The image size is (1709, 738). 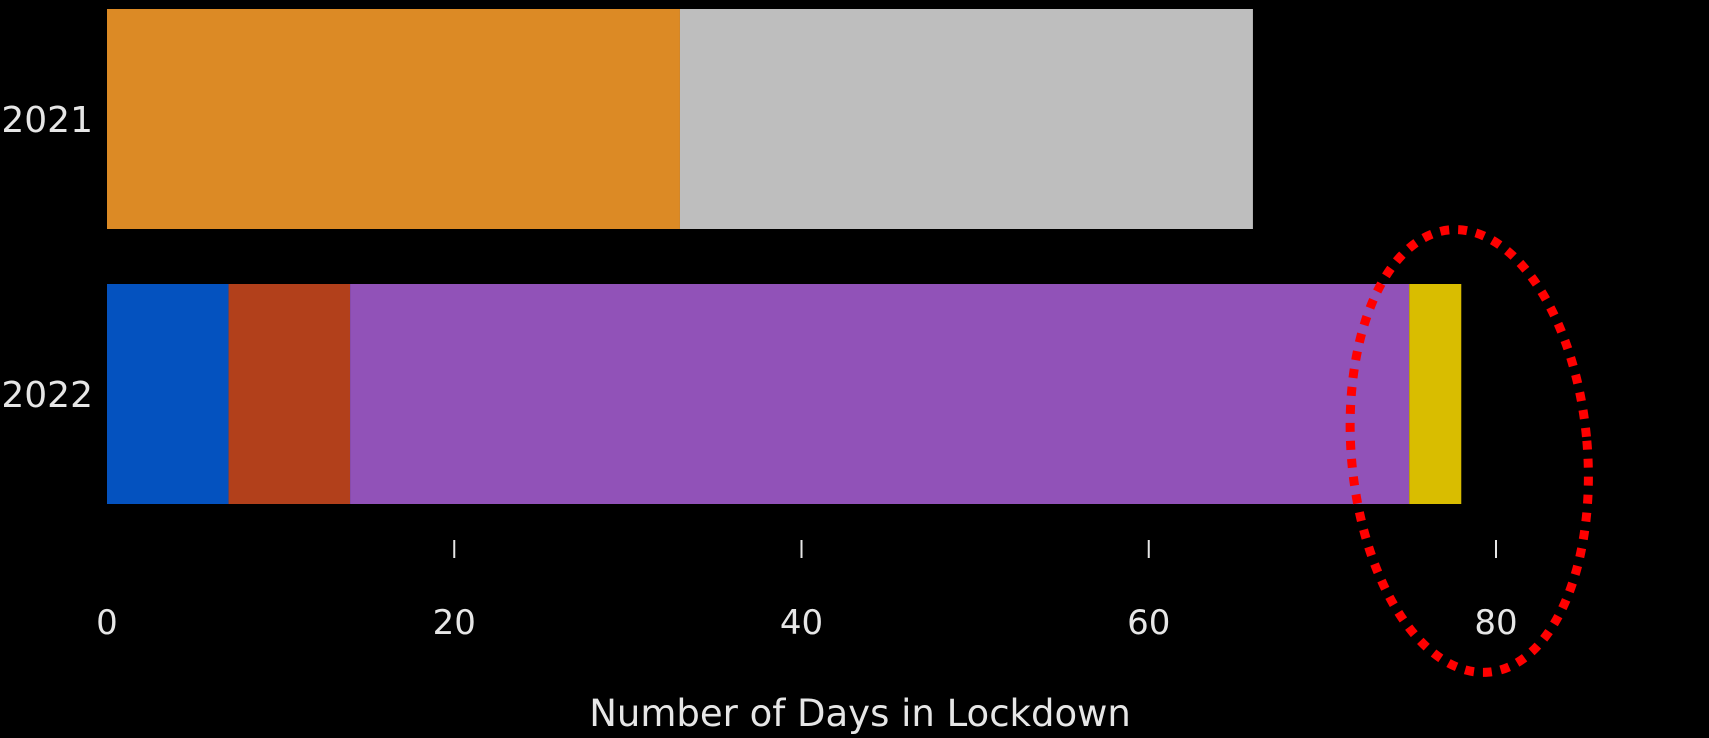 I want to click on x-axis-title: Number of Days in Lockdown, so click(x=860, y=713).